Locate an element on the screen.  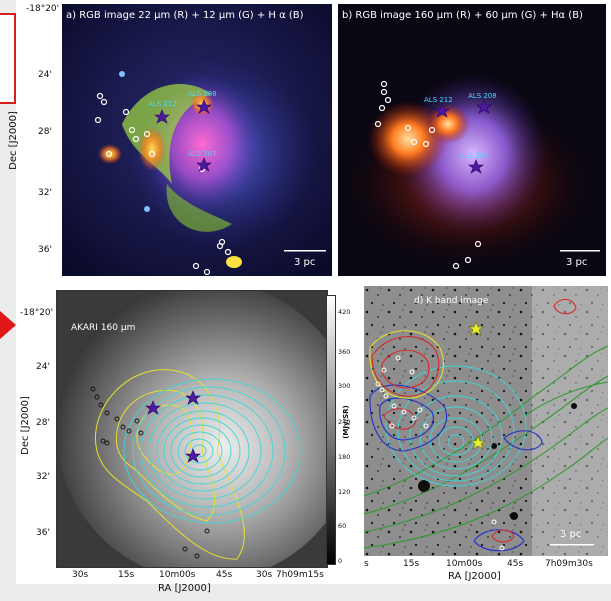
panel-c-ytick-4: 36' is located at coordinates (43, 533).